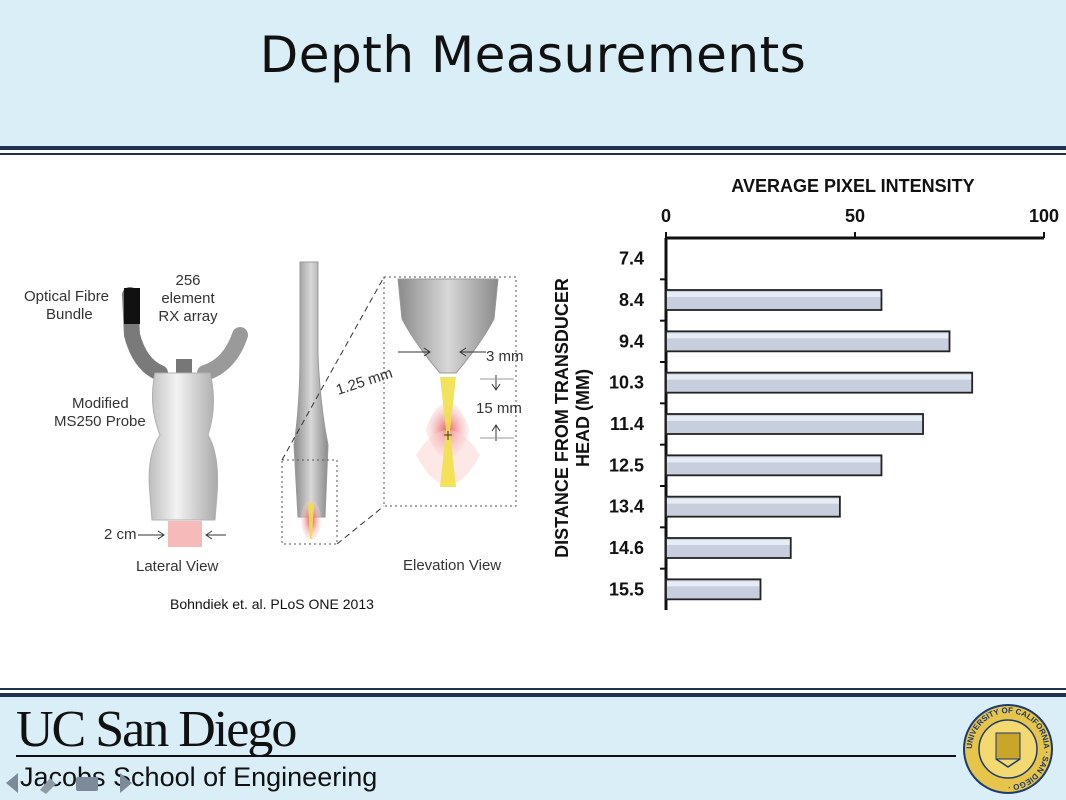  I want to click on fibre-arm-right, so click(222, 354).